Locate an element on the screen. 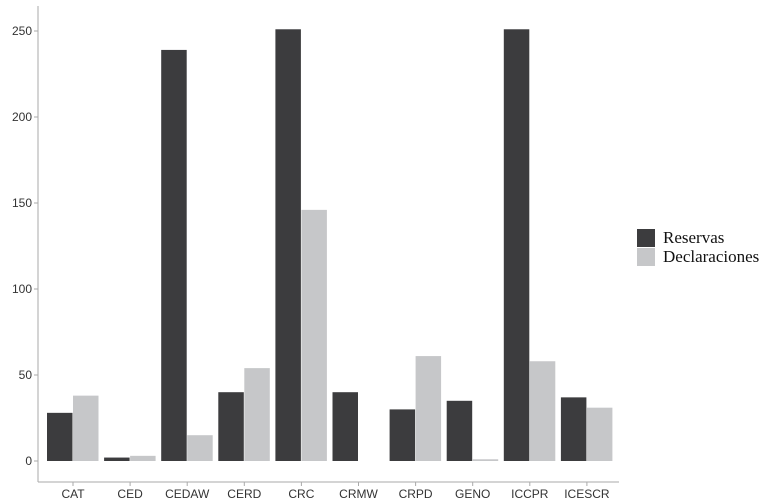 This screenshot has width=776, height=502. x-tick-label: CEDAW is located at coordinates (187, 494).